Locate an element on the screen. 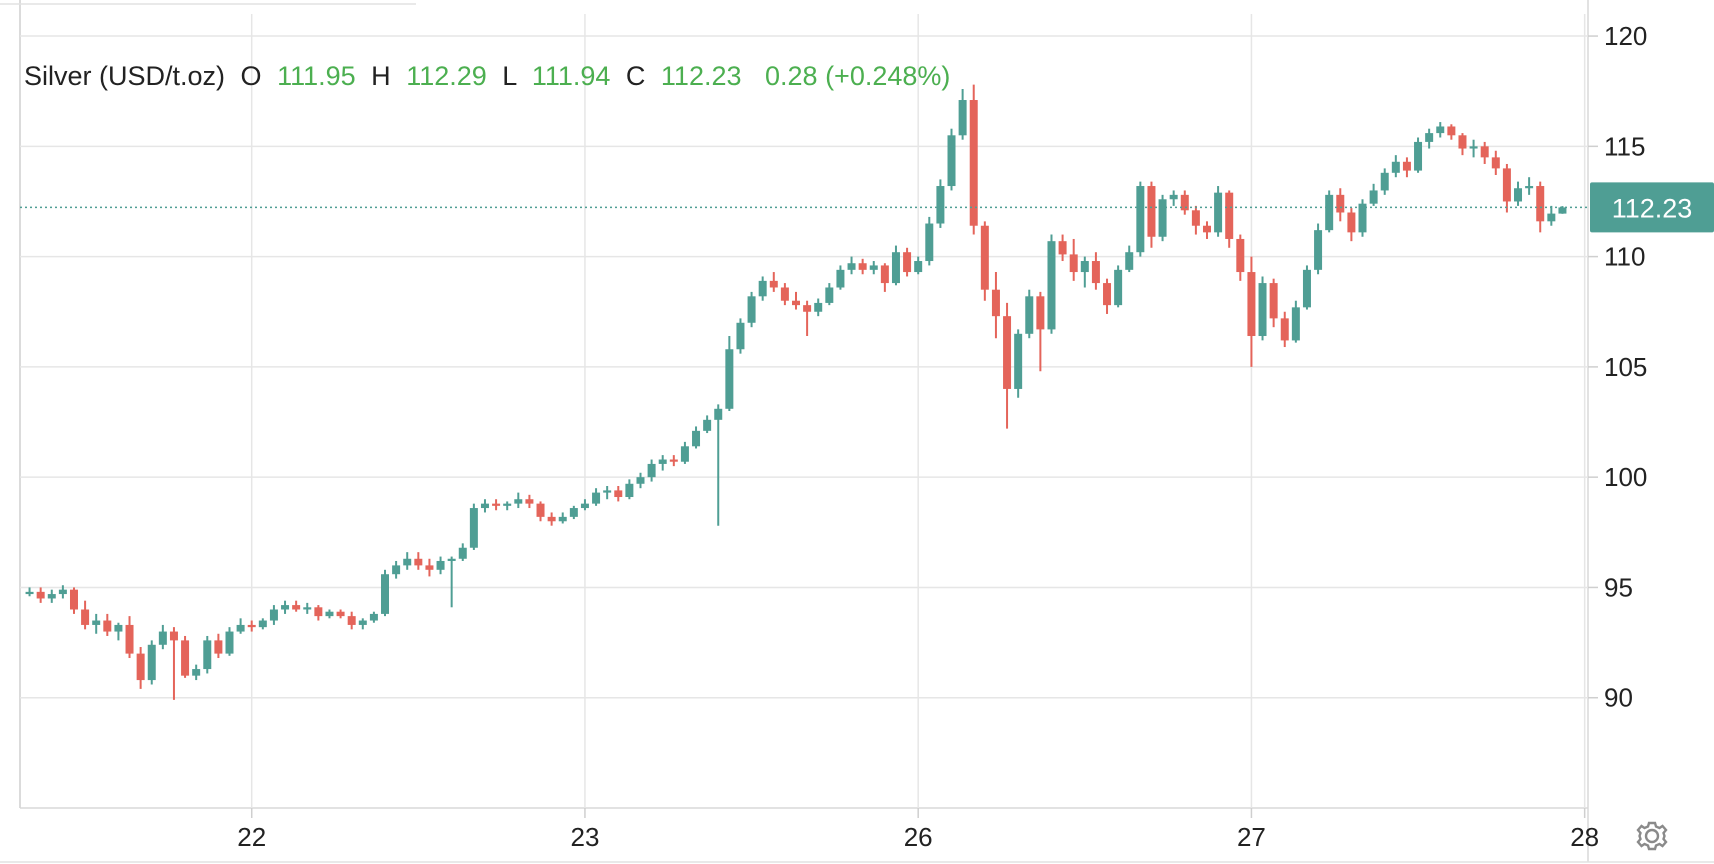 The image size is (1714, 864). gear-icon is located at coordinates (1652, 836).